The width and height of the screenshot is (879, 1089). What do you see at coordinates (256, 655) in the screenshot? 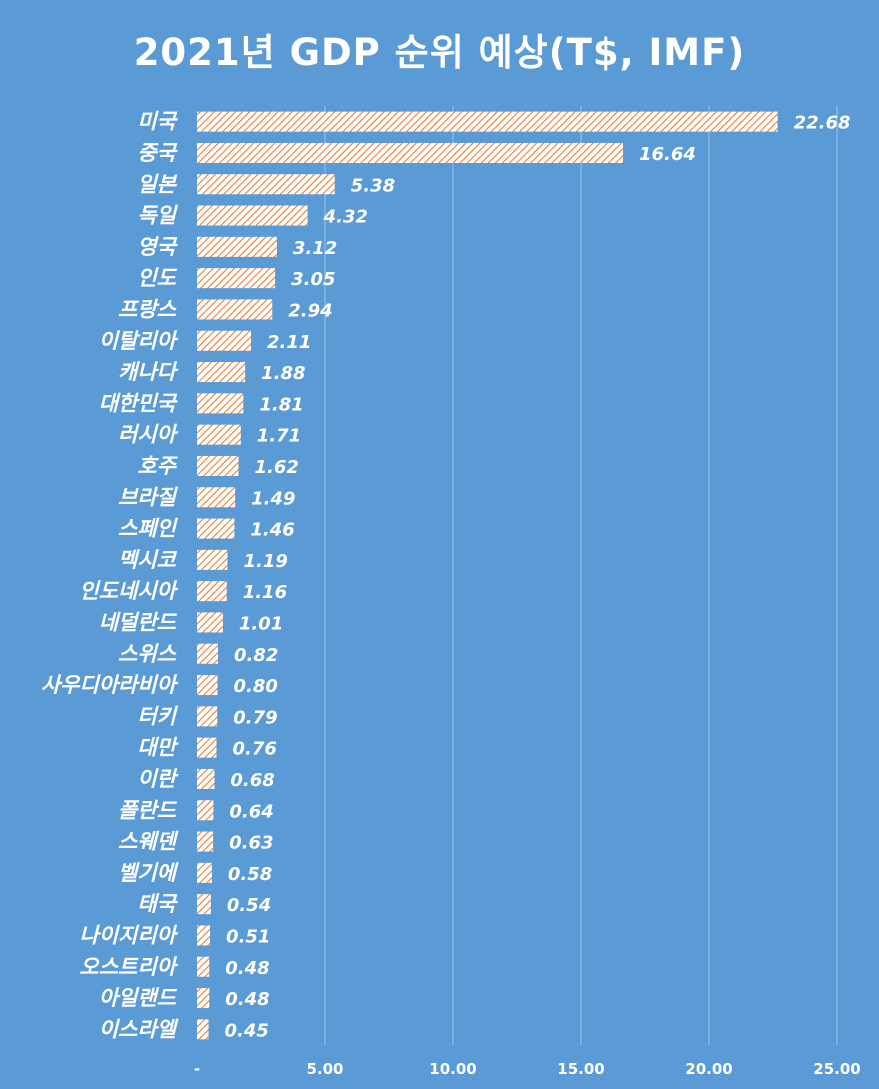
I see `data-label: 0.82` at bounding box center [256, 655].